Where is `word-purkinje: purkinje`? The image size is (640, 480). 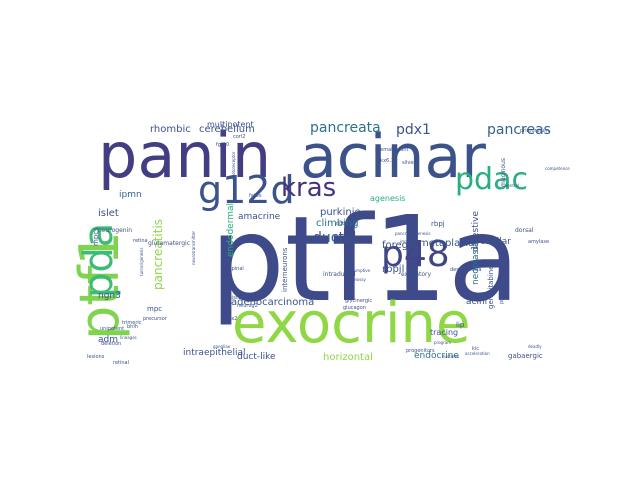
word-purkinje: purkinje is located at coordinates (340, 212).